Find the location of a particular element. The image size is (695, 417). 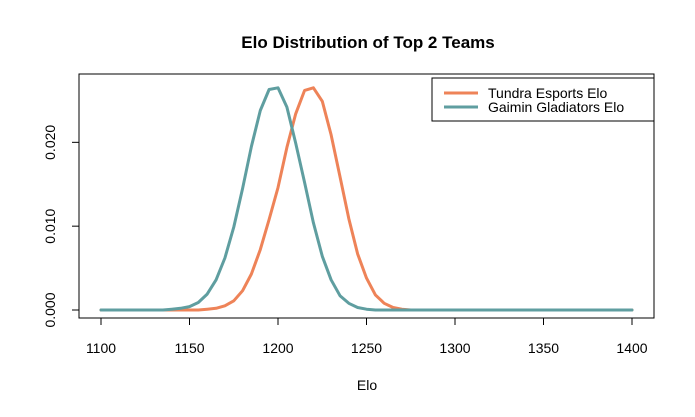

x-axis: 1100 1150 1200 1250 1300 1350 1400 is located at coordinates (367, 336).